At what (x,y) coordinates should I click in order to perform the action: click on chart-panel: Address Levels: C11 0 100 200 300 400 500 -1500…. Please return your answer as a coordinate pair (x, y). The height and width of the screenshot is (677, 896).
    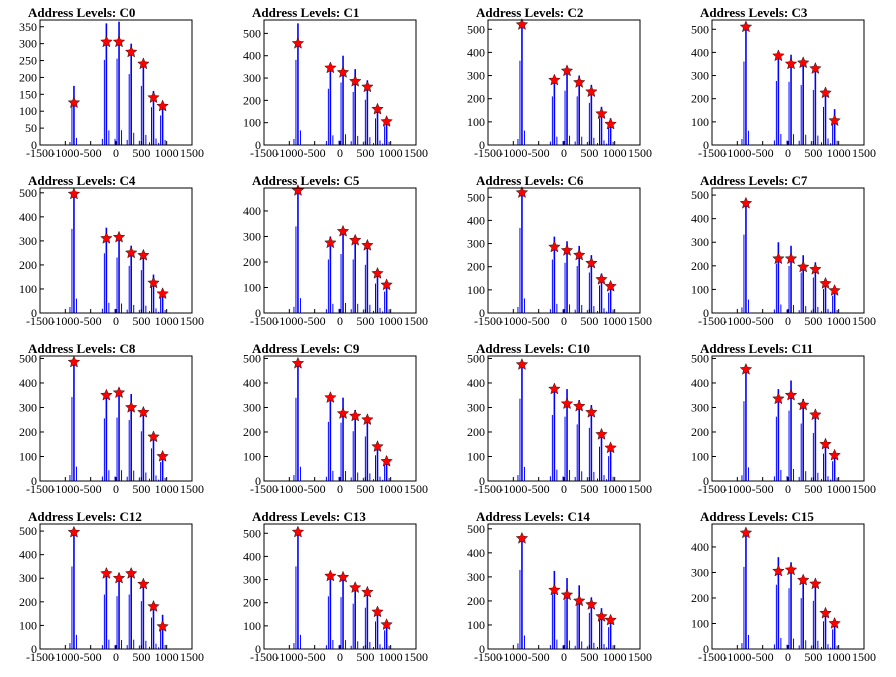
    Looking at the image, I should click on (783, 418).